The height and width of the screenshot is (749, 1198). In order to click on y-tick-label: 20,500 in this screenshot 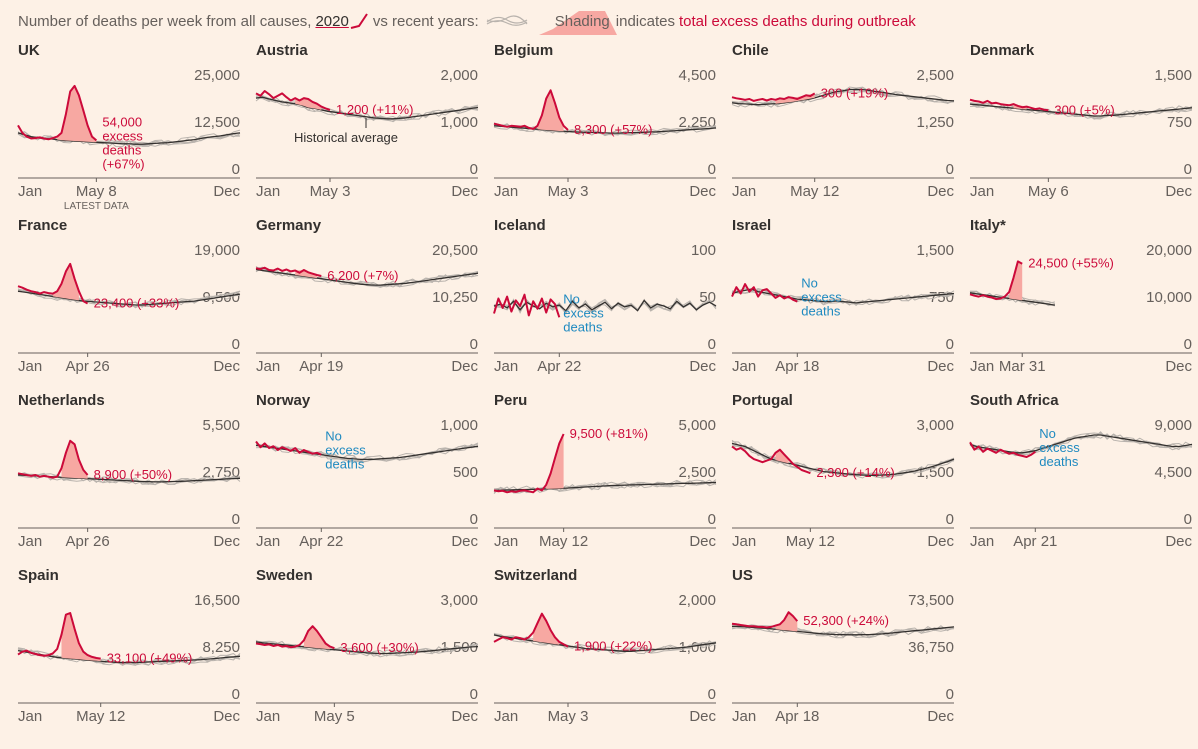, I will do `click(455, 250)`.